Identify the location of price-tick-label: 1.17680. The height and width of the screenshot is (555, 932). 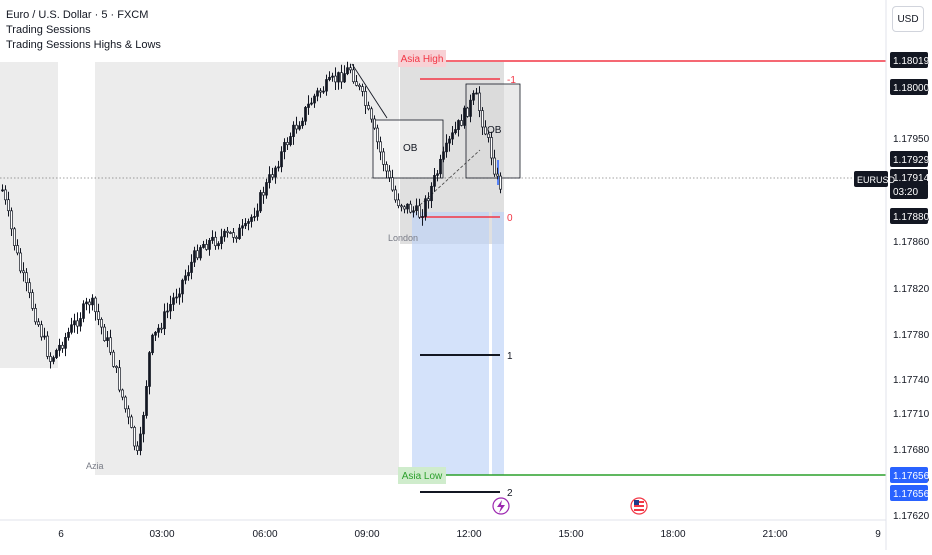
(911, 450).